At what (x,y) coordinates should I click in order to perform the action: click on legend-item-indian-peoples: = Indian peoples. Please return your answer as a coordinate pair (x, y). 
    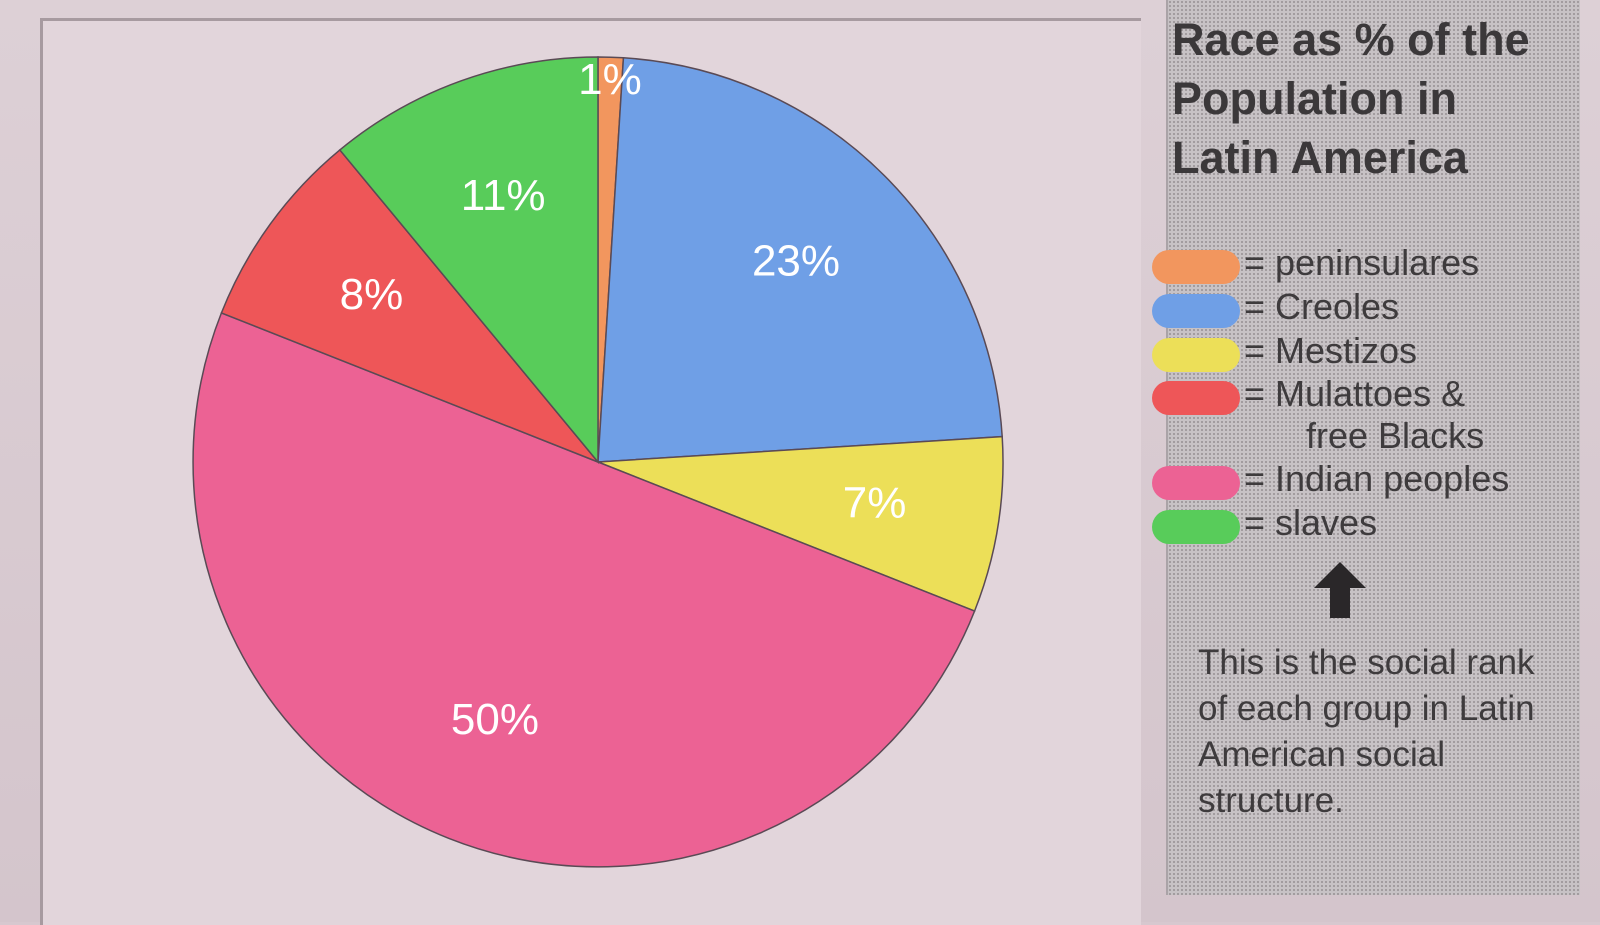
    Looking at the image, I should click on (1362, 481).